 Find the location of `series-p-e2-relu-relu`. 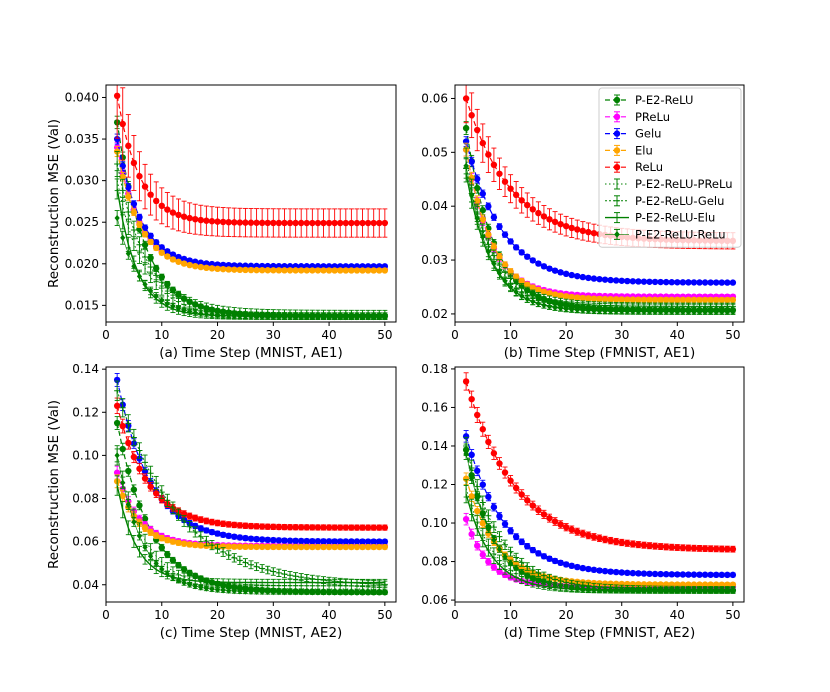

series-p-e2-relu-relu is located at coordinates (251, 522).